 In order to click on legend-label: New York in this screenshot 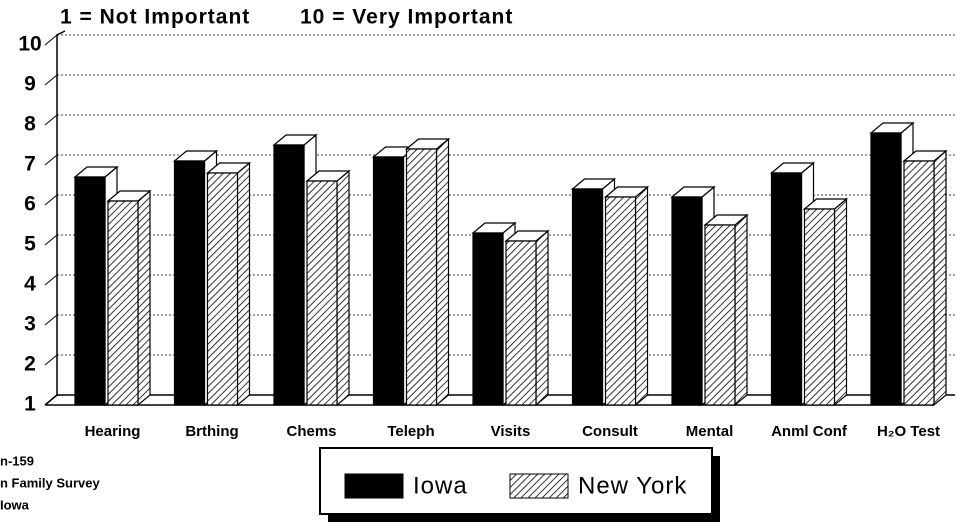, I will do `click(632, 485)`.